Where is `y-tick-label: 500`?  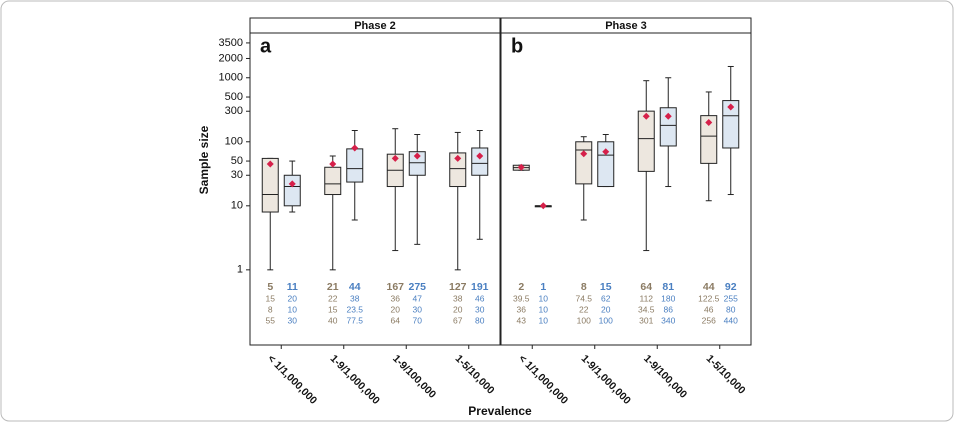
y-tick-label: 500 is located at coordinates (234, 97).